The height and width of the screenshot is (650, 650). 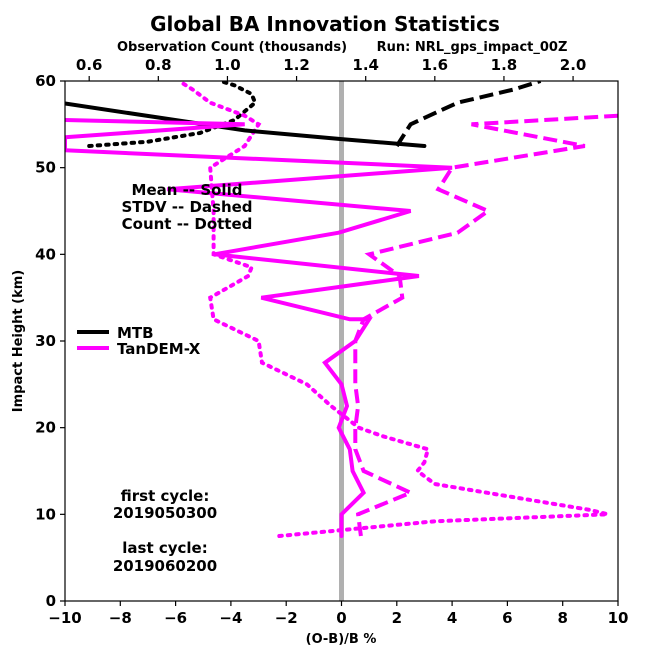 What do you see at coordinates (45, 254) in the screenshot?
I see `y-tick-label: 40` at bounding box center [45, 254].